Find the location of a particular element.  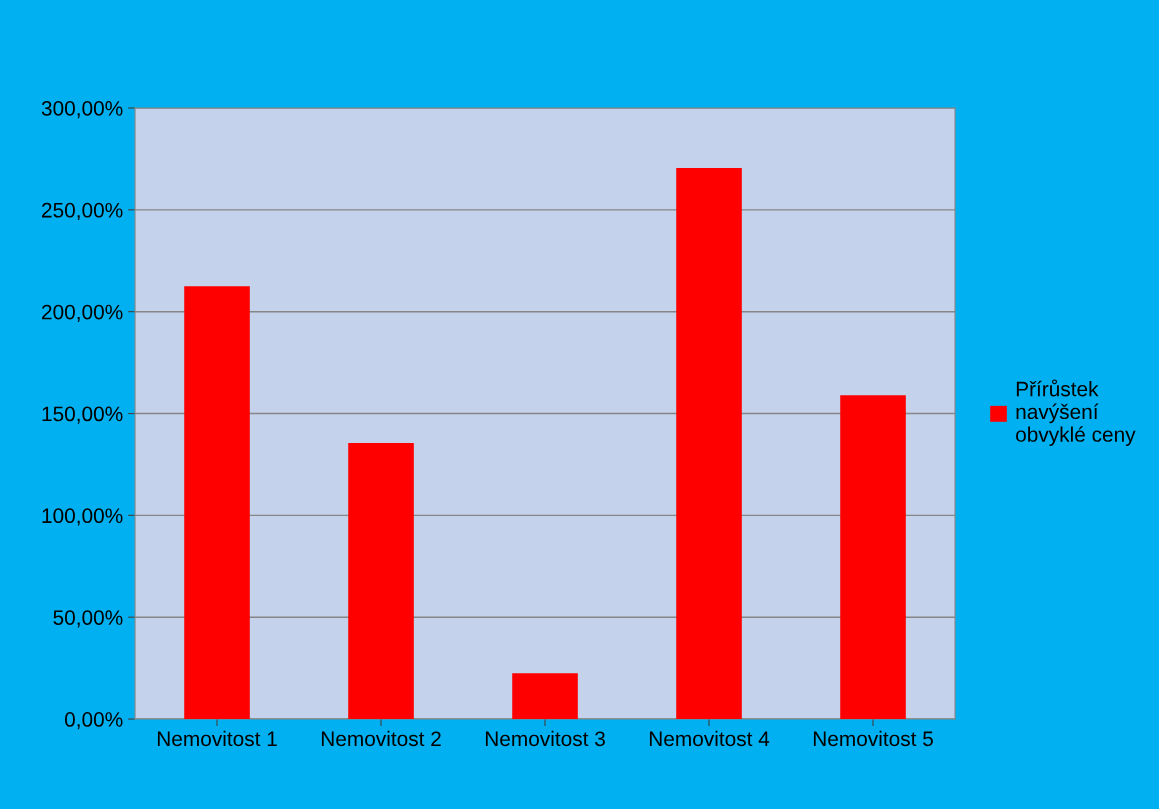

x-tick-label: Nemovitost 2 is located at coordinates (381, 738).